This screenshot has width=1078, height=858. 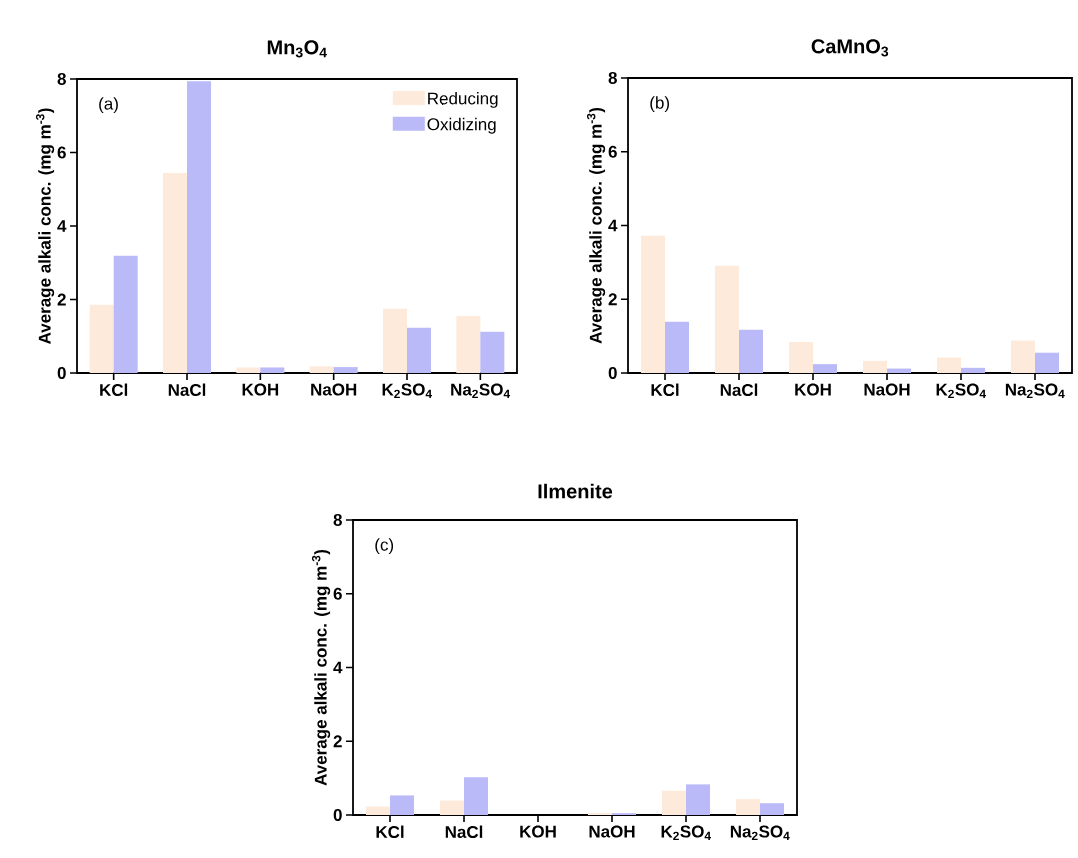 I want to click on annotation: (c), so click(x=384, y=546).